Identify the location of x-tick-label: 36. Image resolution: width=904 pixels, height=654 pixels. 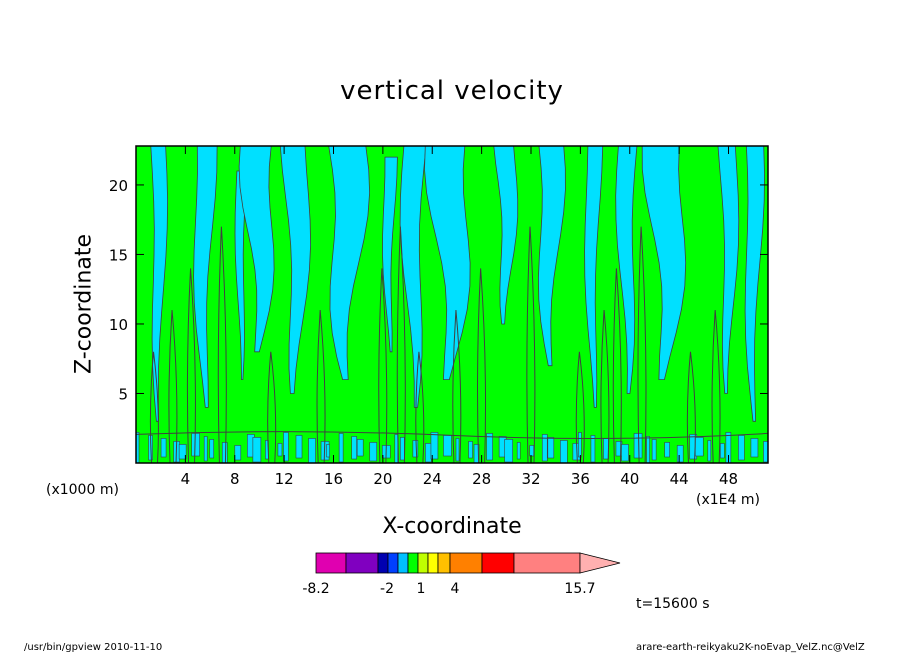
(580, 479).